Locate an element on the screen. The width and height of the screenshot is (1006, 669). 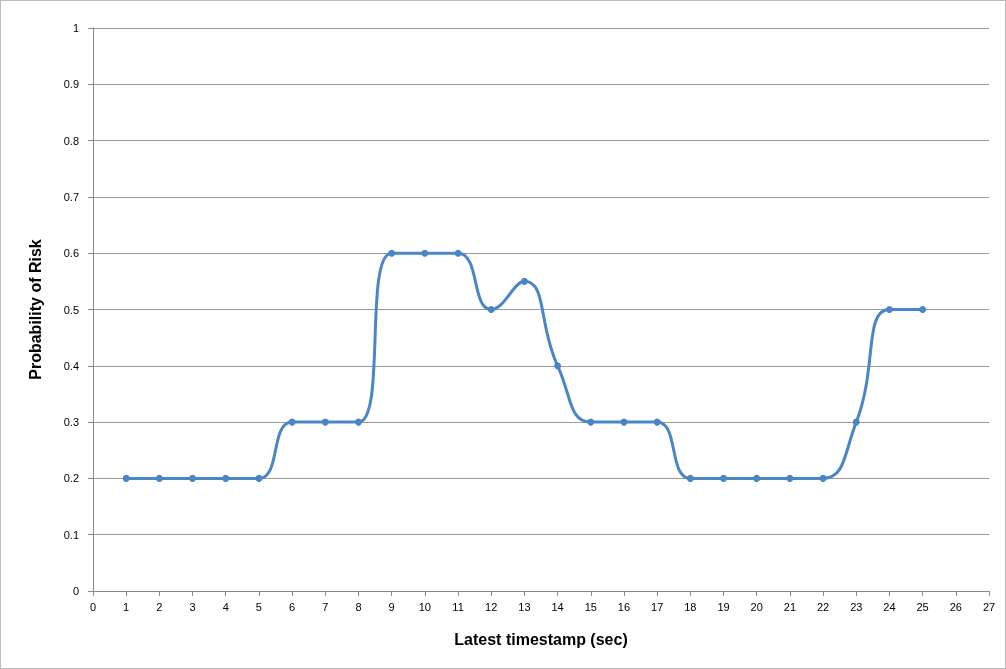
x-tick-label: 13 is located at coordinates (524, 606).